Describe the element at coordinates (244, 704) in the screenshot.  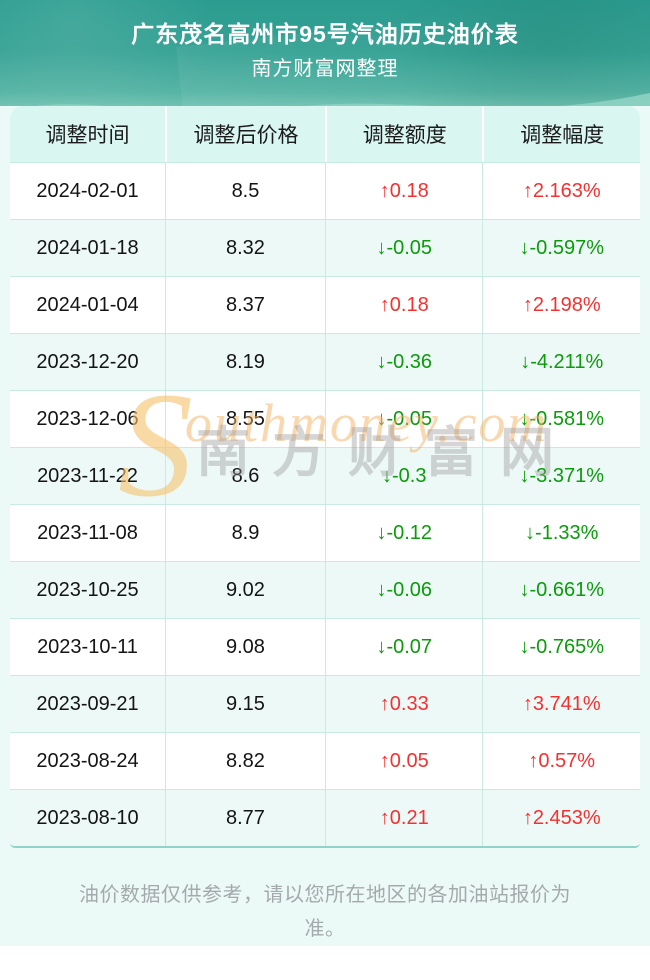
I see `cell-price: 9.15` at that location.